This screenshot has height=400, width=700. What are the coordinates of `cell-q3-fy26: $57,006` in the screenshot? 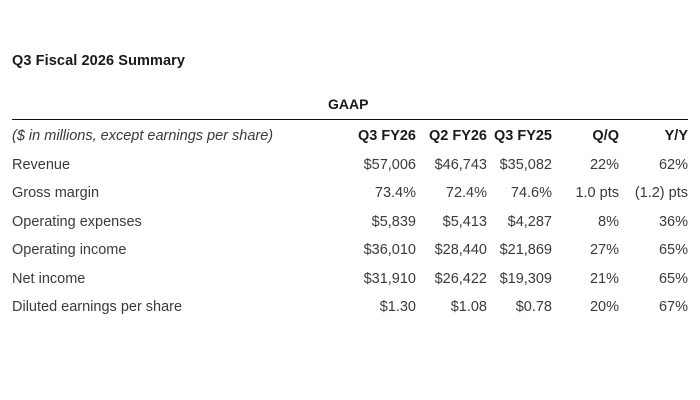 It's located at (389, 164).